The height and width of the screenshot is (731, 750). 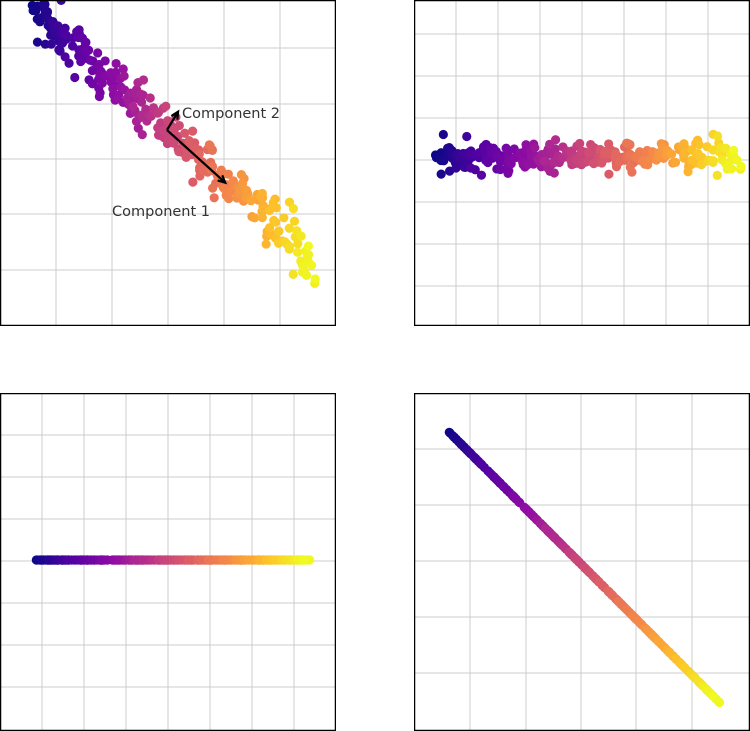 What do you see at coordinates (161, 212) in the screenshot?
I see `component-1-label: Component 1` at bounding box center [161, 212].